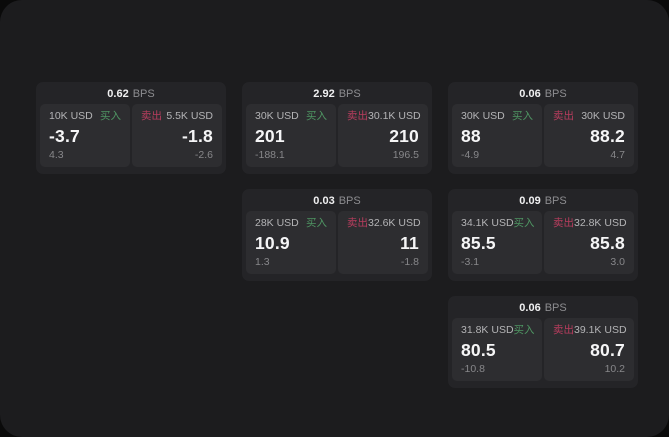 The width and height of the screenshot is (669, 437). What do you see at coordinates (203, 155) in the screenshot?
I see `sell-sub-value: -2.6` at bounding box center [203, 155].